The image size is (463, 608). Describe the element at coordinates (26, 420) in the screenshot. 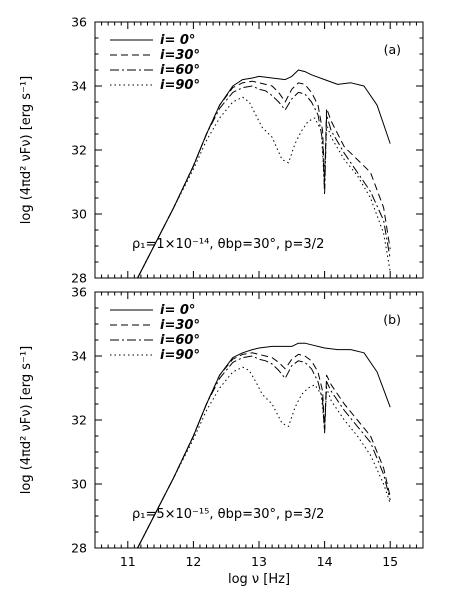

I see `y-axis-title-bottom: log (4πd² νFν) [erg s⁻¹]` at that location.